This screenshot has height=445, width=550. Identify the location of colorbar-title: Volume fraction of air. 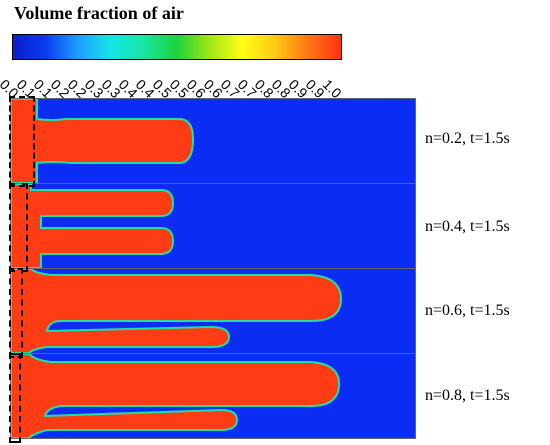
(99, 13).